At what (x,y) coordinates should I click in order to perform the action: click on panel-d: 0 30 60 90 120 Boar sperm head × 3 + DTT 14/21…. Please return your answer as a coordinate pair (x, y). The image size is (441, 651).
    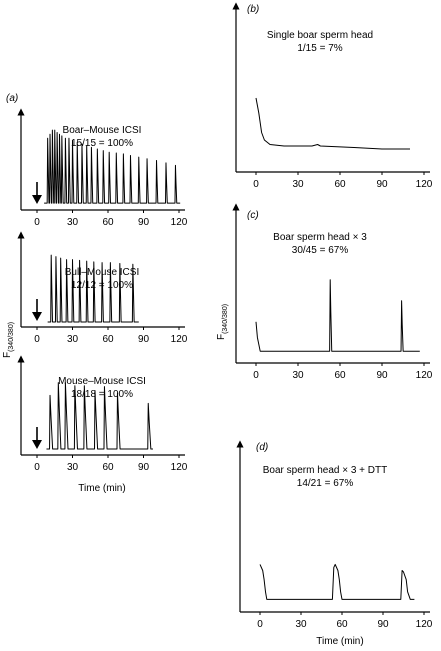
    Looking at the image, I should click on (334, 543).